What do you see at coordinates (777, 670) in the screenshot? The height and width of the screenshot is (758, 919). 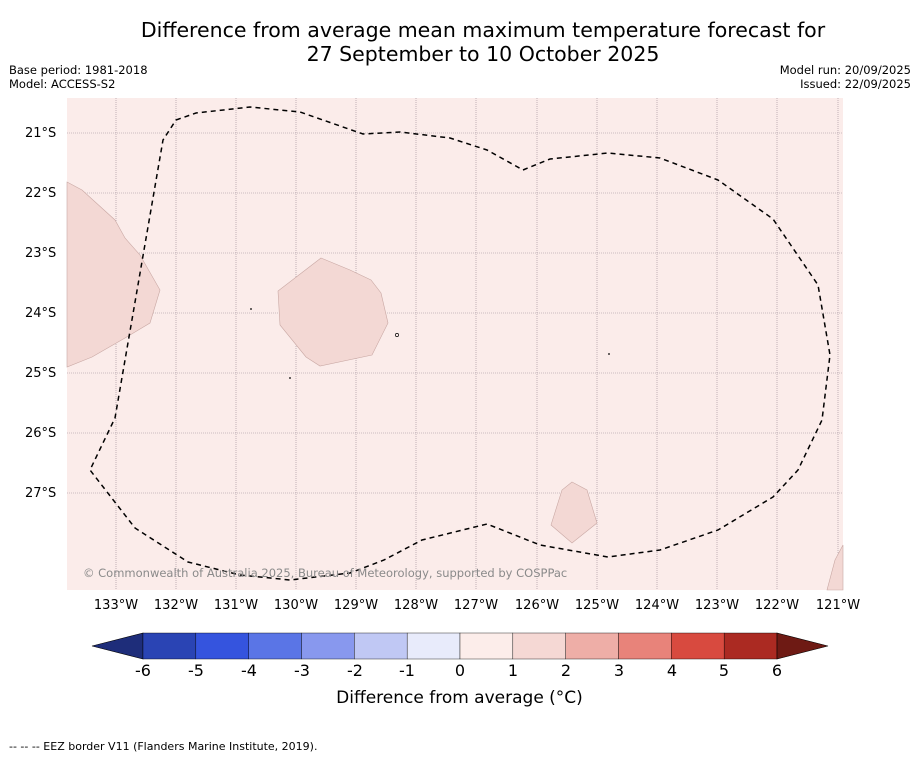 I see `colorbar-tick: 6` at bounding box center [777, 670].